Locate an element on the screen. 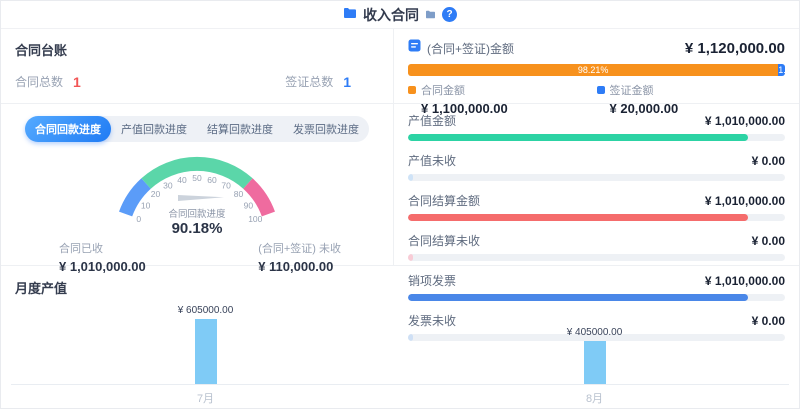  svg-text: 30 is located at coordinates (168, 185).